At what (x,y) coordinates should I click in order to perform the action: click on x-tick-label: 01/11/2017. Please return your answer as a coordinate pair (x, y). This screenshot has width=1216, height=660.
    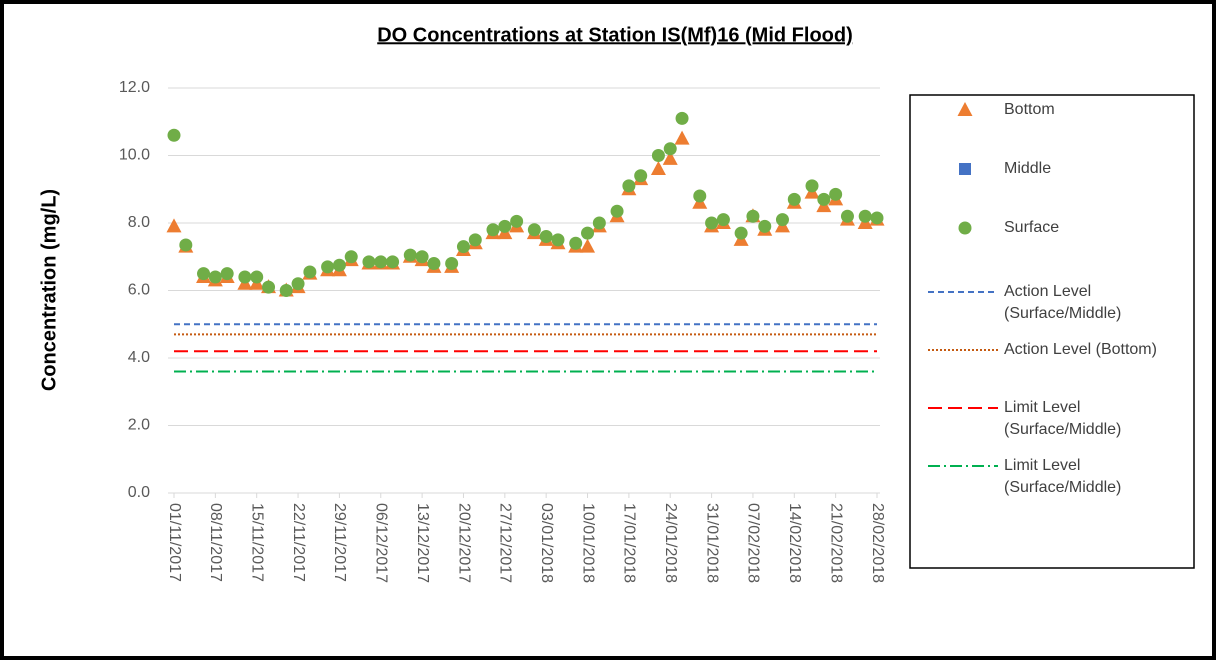
    Looking at the image, I should click on (174, 542).